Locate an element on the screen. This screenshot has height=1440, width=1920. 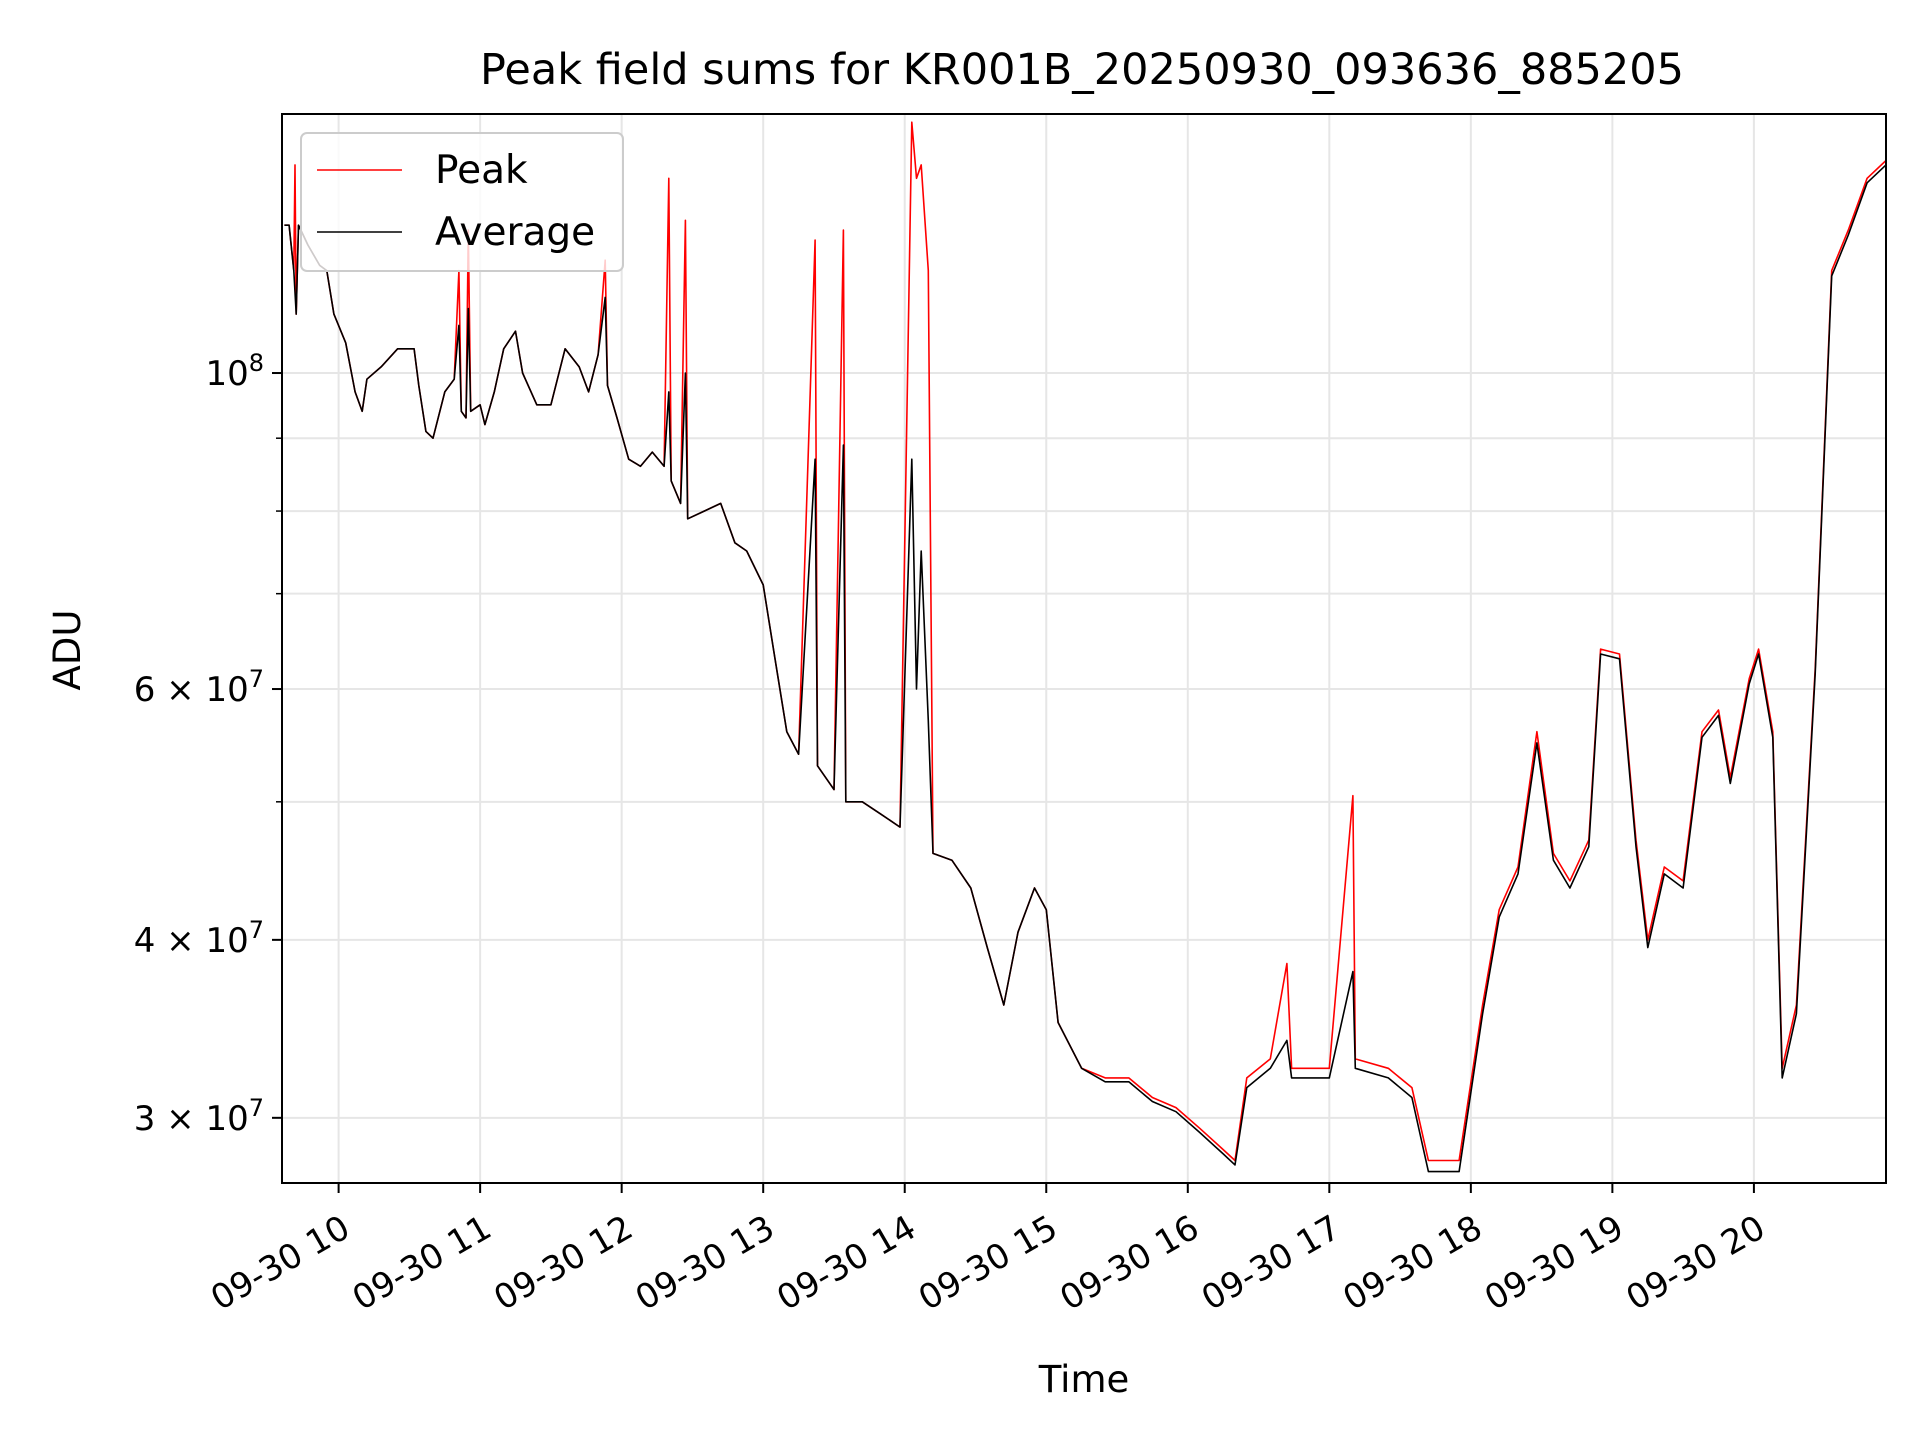
legend-box is located at coordinates (462, 202).